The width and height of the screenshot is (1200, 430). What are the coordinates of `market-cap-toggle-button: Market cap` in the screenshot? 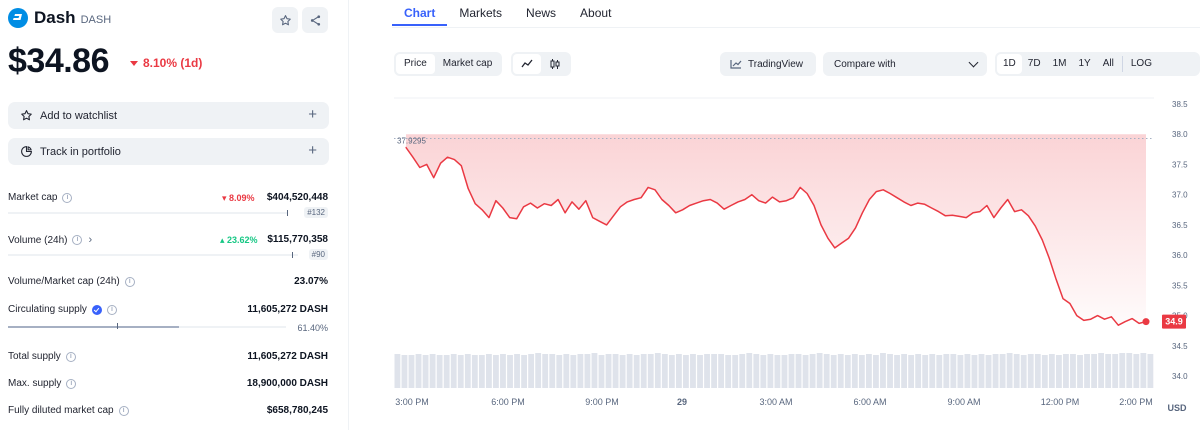 It's located at (467, 63).